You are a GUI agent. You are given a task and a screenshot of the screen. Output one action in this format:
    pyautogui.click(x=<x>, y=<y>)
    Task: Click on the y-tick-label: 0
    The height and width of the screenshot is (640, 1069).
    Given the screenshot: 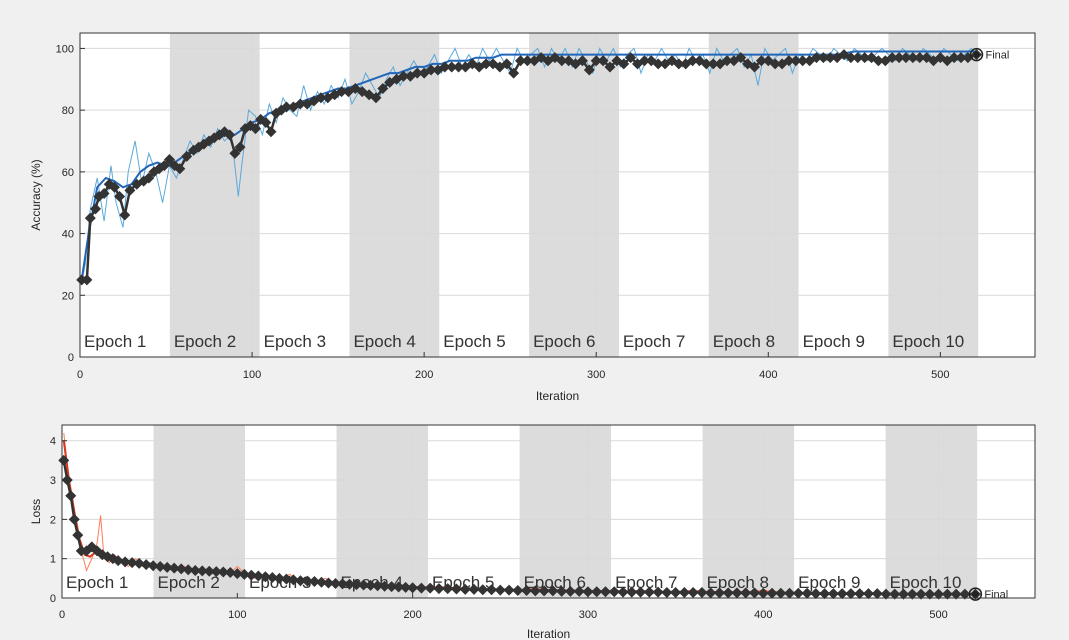 What is the action you would take?
    pyautogui.click(x=71, y=358)
    